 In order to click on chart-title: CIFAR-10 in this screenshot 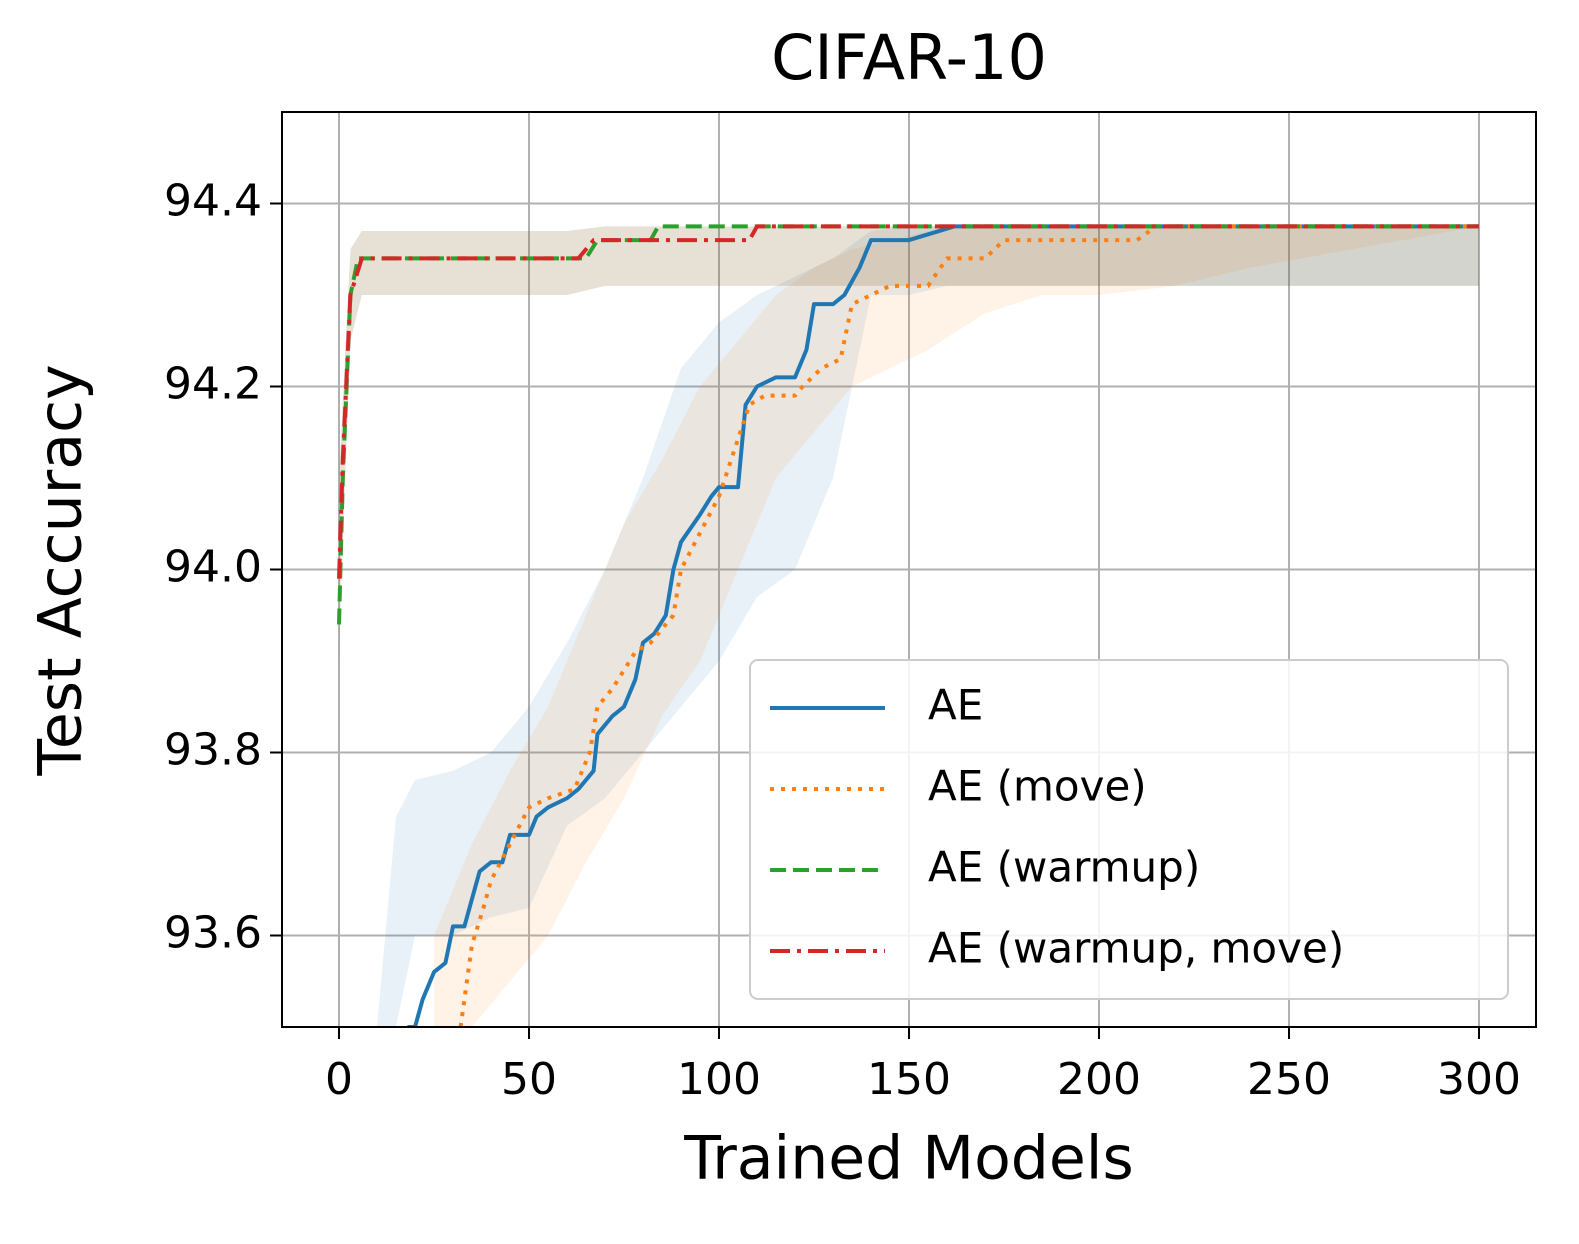, I will do `click(909, 57)`.